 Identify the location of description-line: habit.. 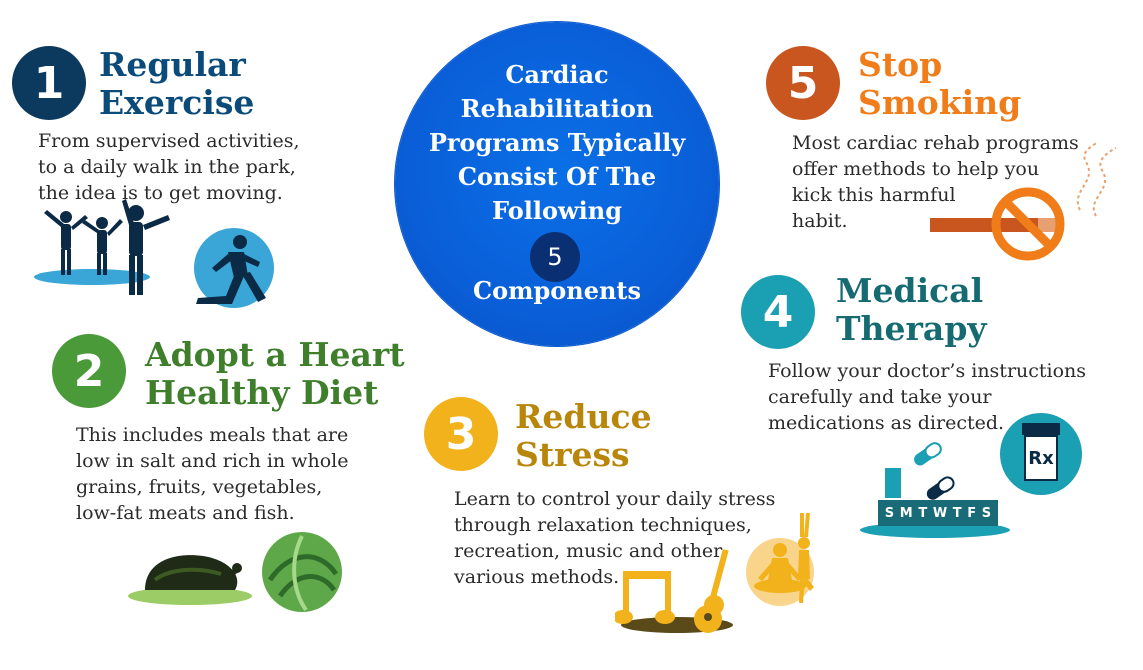
(820, 221).